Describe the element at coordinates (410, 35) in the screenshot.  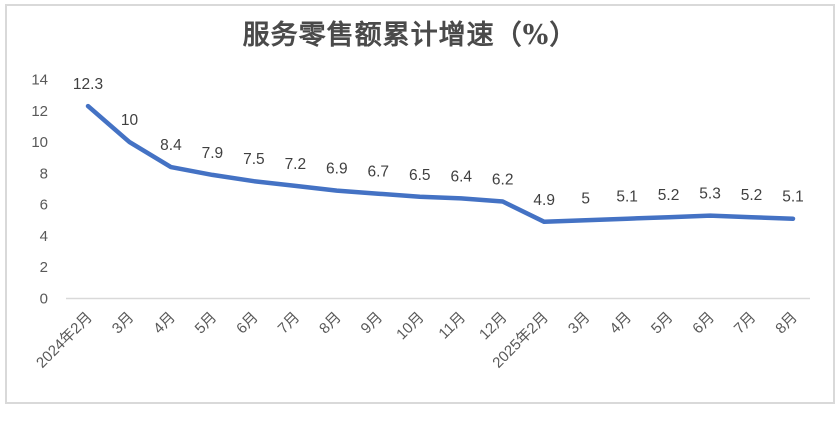
I see `chart-title: 服务零售额累计增速（%）` at that location.